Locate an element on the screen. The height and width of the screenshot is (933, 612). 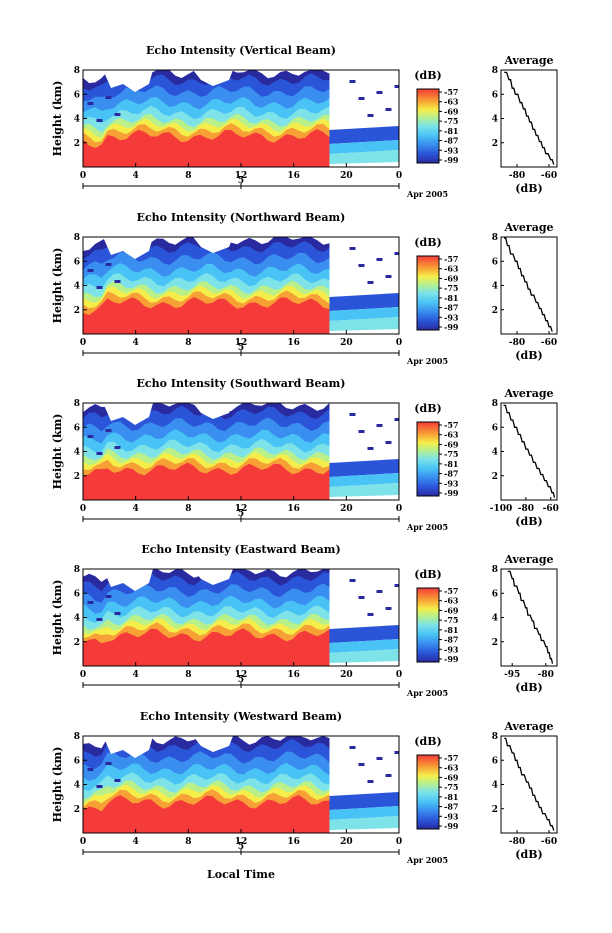
x-tick-label: 12 is located at coordinates (241, 842).